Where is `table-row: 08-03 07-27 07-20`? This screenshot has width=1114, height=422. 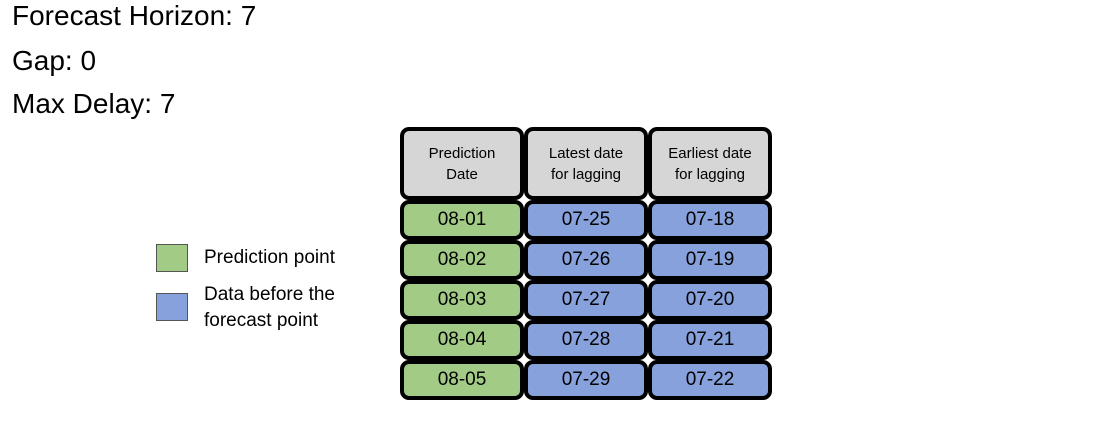
table-row: 08-03 07-27 07-20 is located at coordinates (586, 300).